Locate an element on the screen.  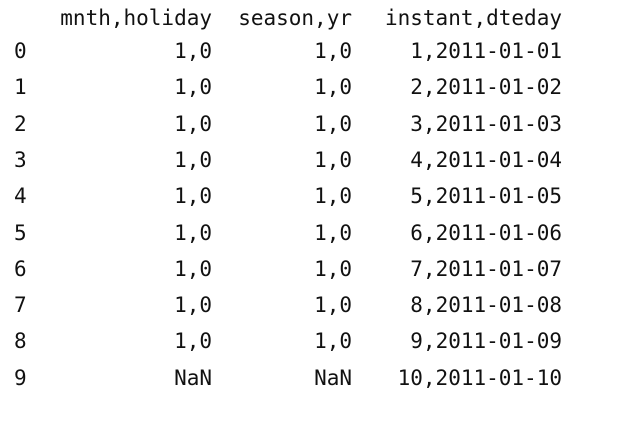
table-cell: 9,2011-01-09 is located at coordinates (486, 341).